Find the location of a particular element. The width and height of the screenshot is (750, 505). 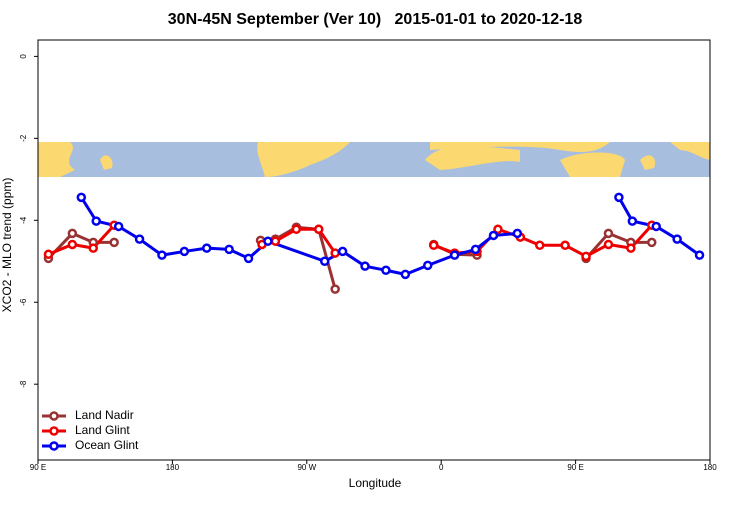

legend-label: Land Nadir is located at coordinates (104, 415).